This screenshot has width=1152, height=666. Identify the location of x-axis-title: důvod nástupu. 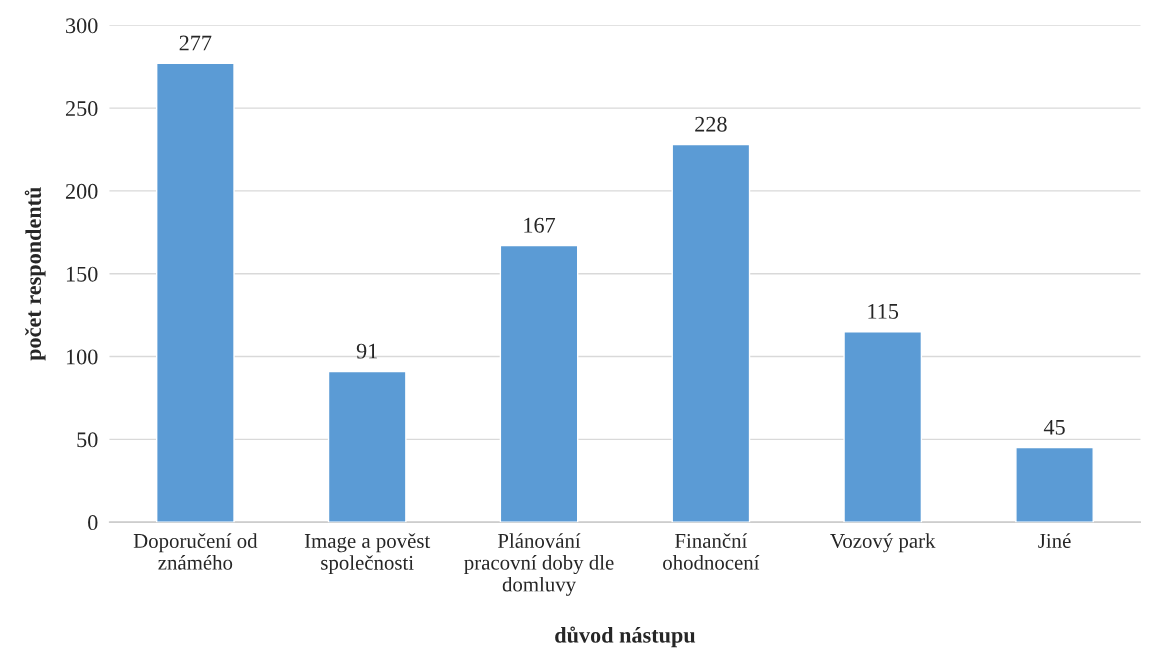
(625, 637).